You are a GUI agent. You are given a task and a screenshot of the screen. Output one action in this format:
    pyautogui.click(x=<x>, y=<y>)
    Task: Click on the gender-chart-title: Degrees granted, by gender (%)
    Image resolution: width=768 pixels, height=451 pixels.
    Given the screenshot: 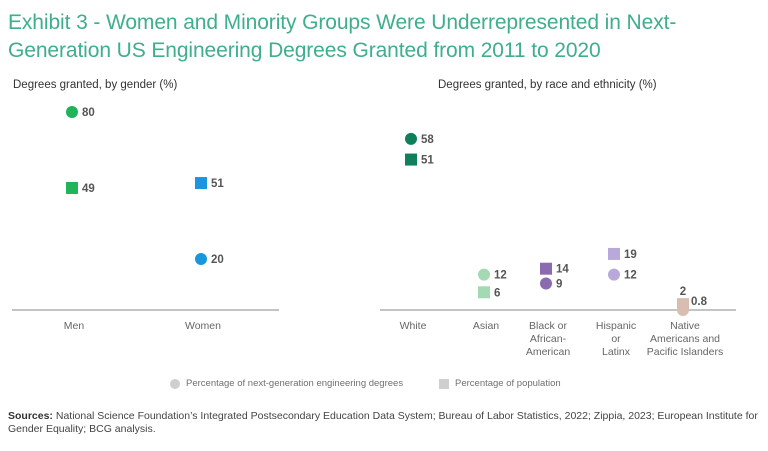 What is the action you would take?
    pyautogui.click(x=95, y=85)
    